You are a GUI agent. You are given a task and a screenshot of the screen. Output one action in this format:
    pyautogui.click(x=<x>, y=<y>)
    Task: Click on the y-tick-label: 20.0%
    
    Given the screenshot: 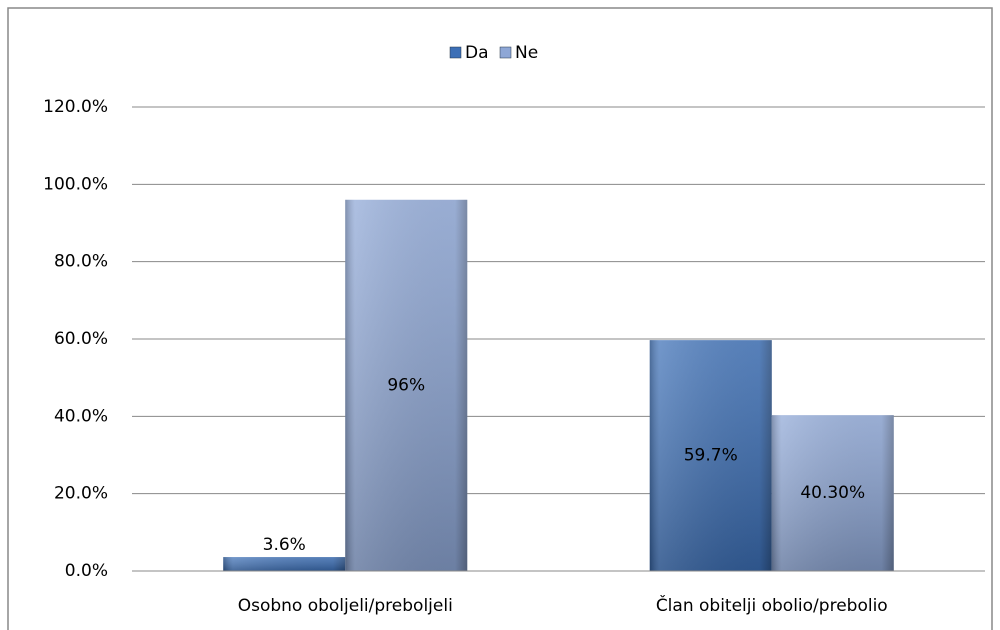 What is the action you would take?
    pyautogui.click(x=81, y=494)
    